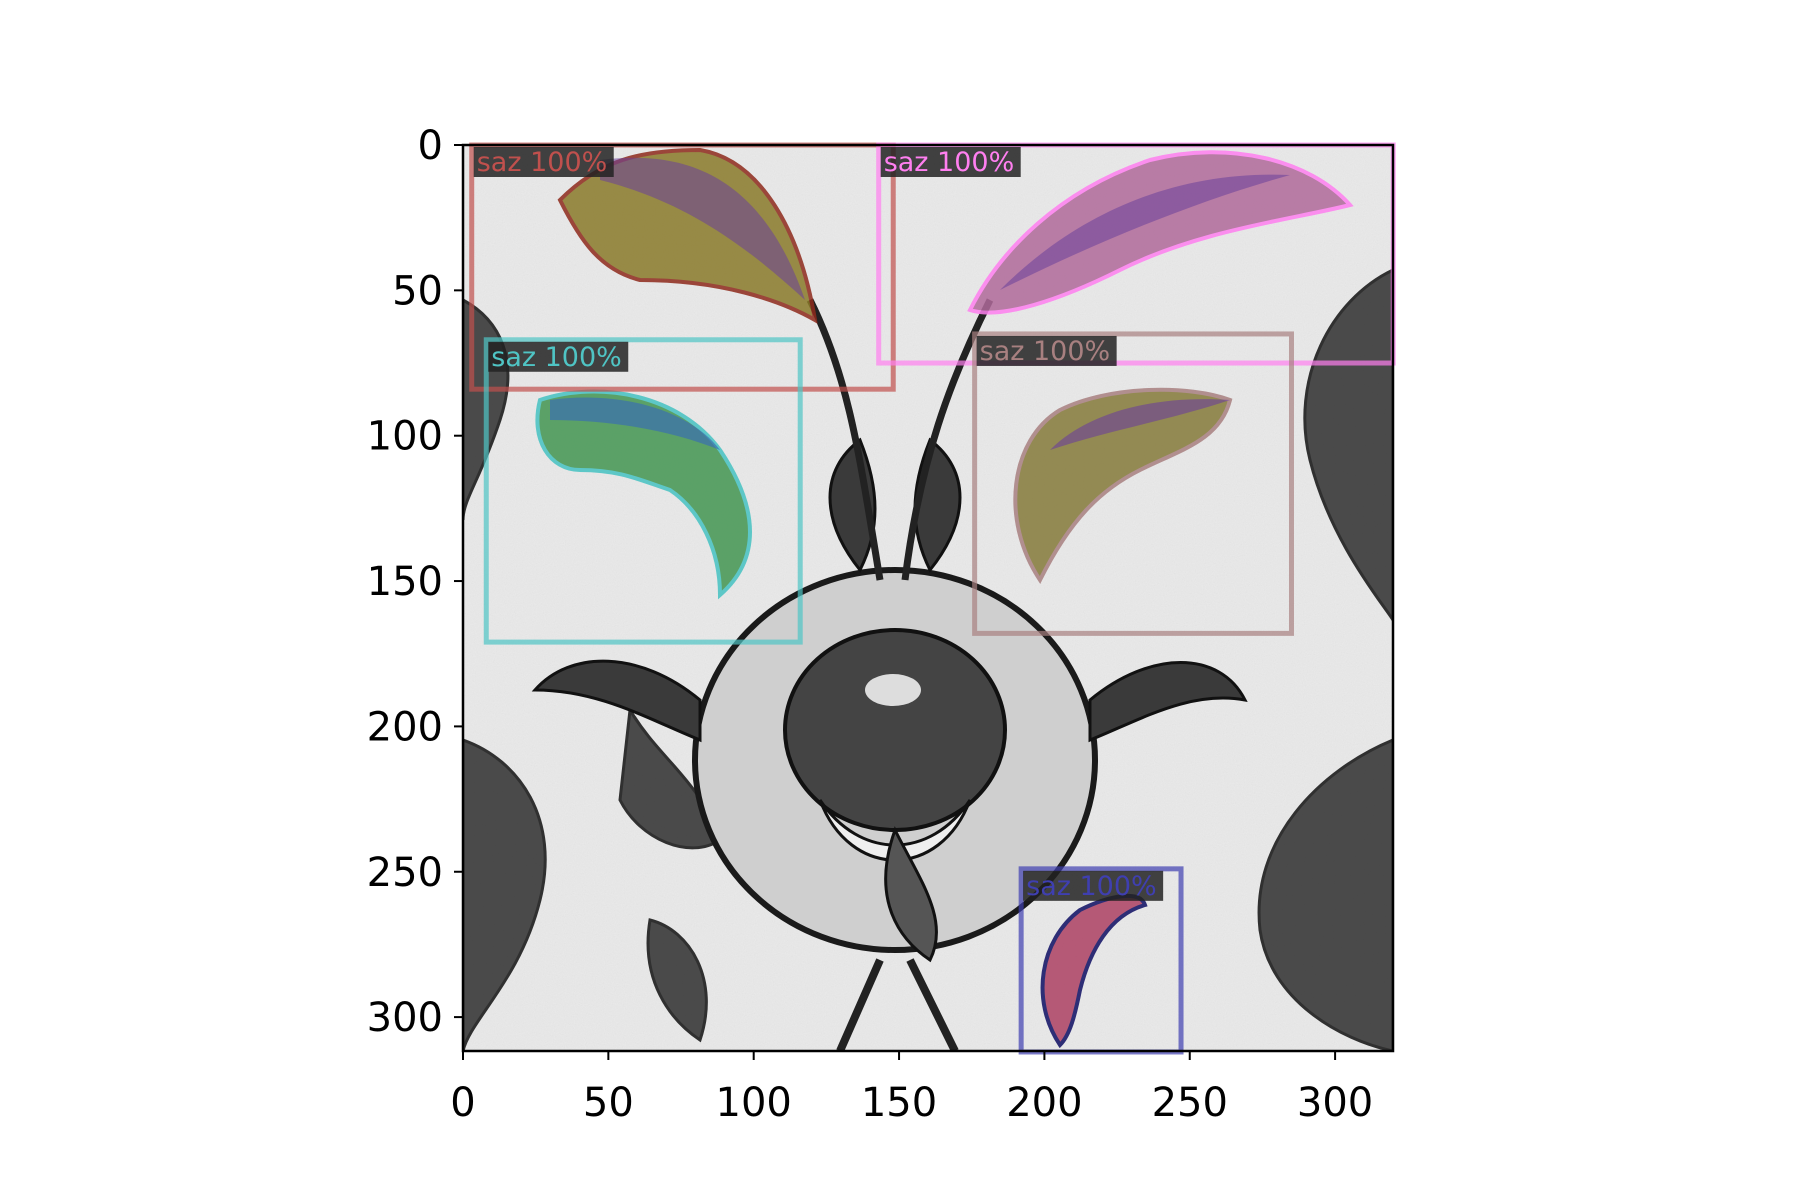 This screenshot has height=1200, width=1800. I want to click on y-tick-label: 50, so click(417, 291).